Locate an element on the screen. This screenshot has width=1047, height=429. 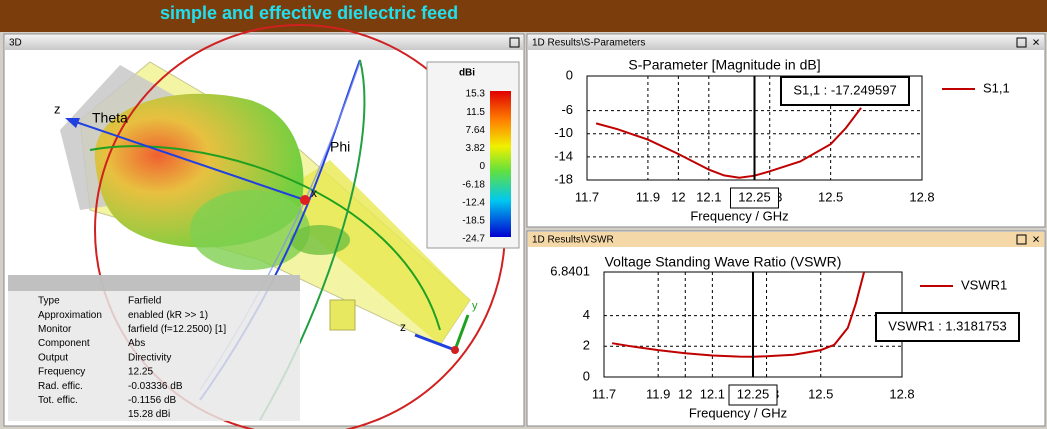
info-cell: Directivity is located at coordinates (149, 357).